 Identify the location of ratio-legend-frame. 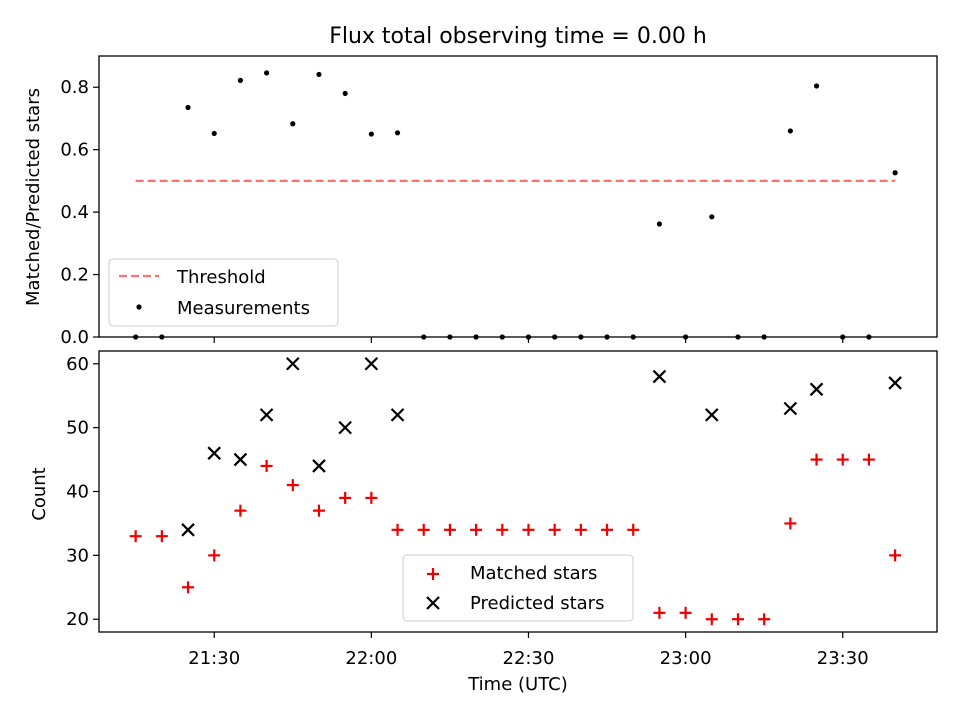
(223, 292).